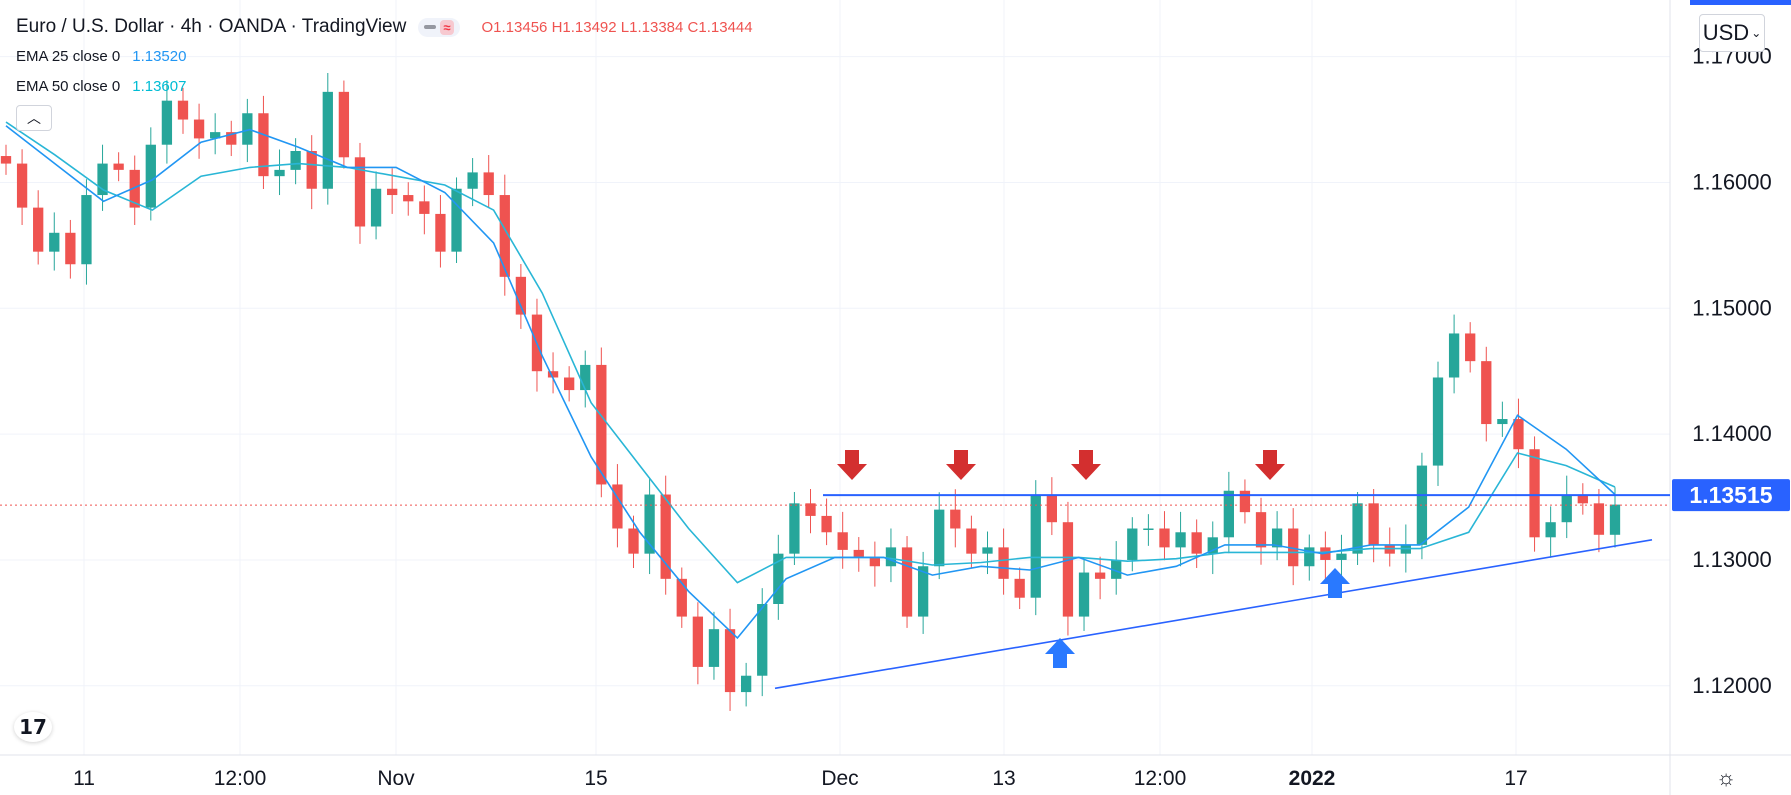 This screenshot has height=795, width=1791. Describe the element at coordinates (1003, 778) in the screenshot. I see `x-tick-label: 13` at that location.